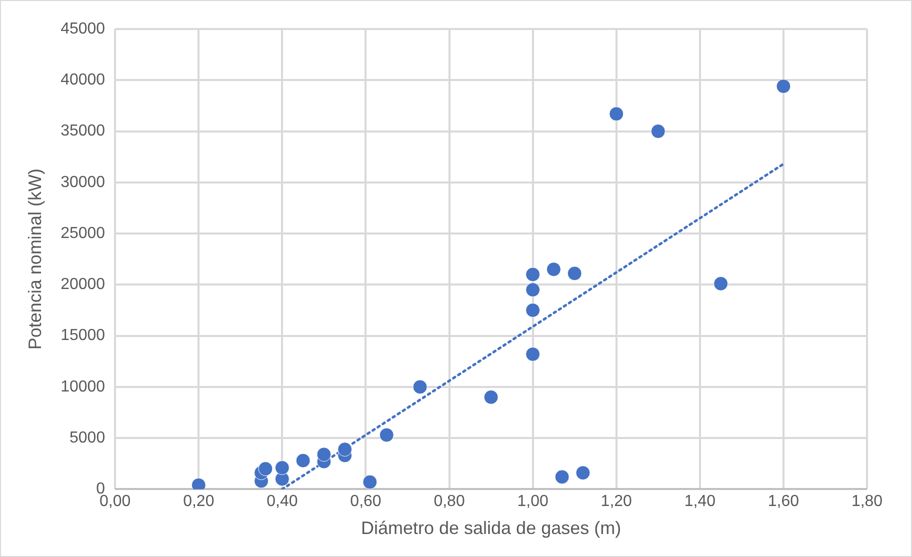  I want to click on x-tick-label: 1,40, so click(700, 501).